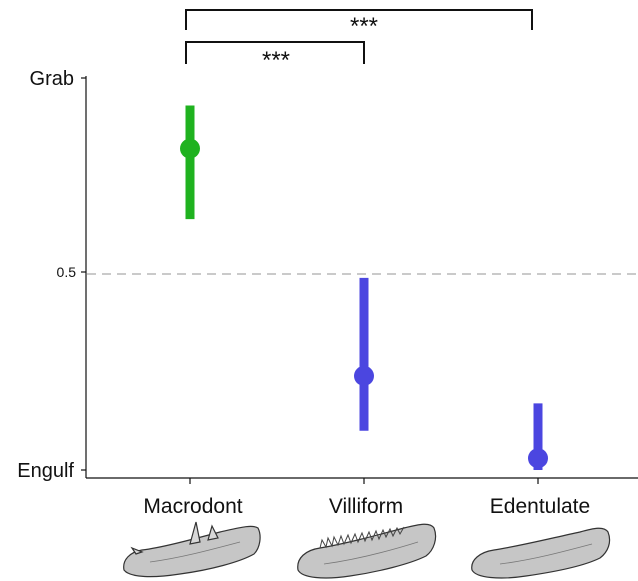 This screenshot has height=581, width=638. I want to click on villiform-jaw-icon, so click(367, 551).